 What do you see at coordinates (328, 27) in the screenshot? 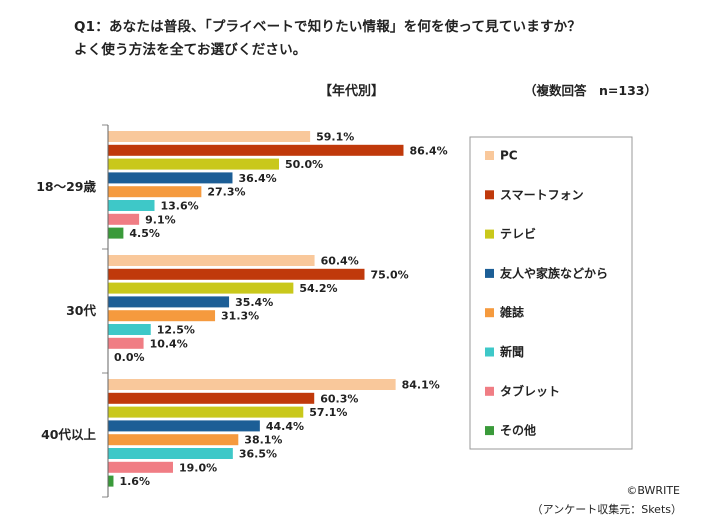
I see `question-line-1: Q1：あなたは普段、「プライベートで知りたい情報」を何を使って見ていますか？` at bounding box center [328, 27].